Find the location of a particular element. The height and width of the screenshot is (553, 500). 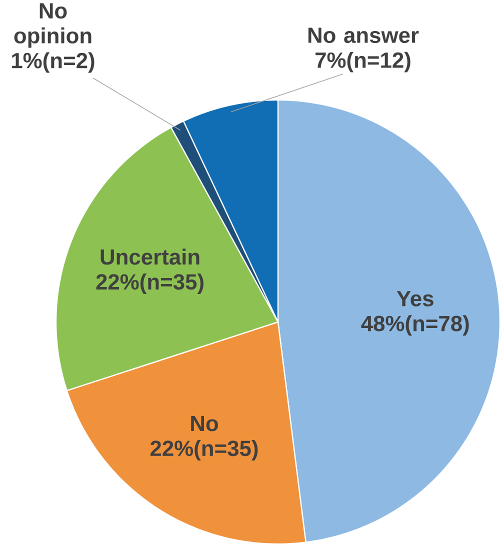

slice-label: Yes is located at coordinates (415, 298).